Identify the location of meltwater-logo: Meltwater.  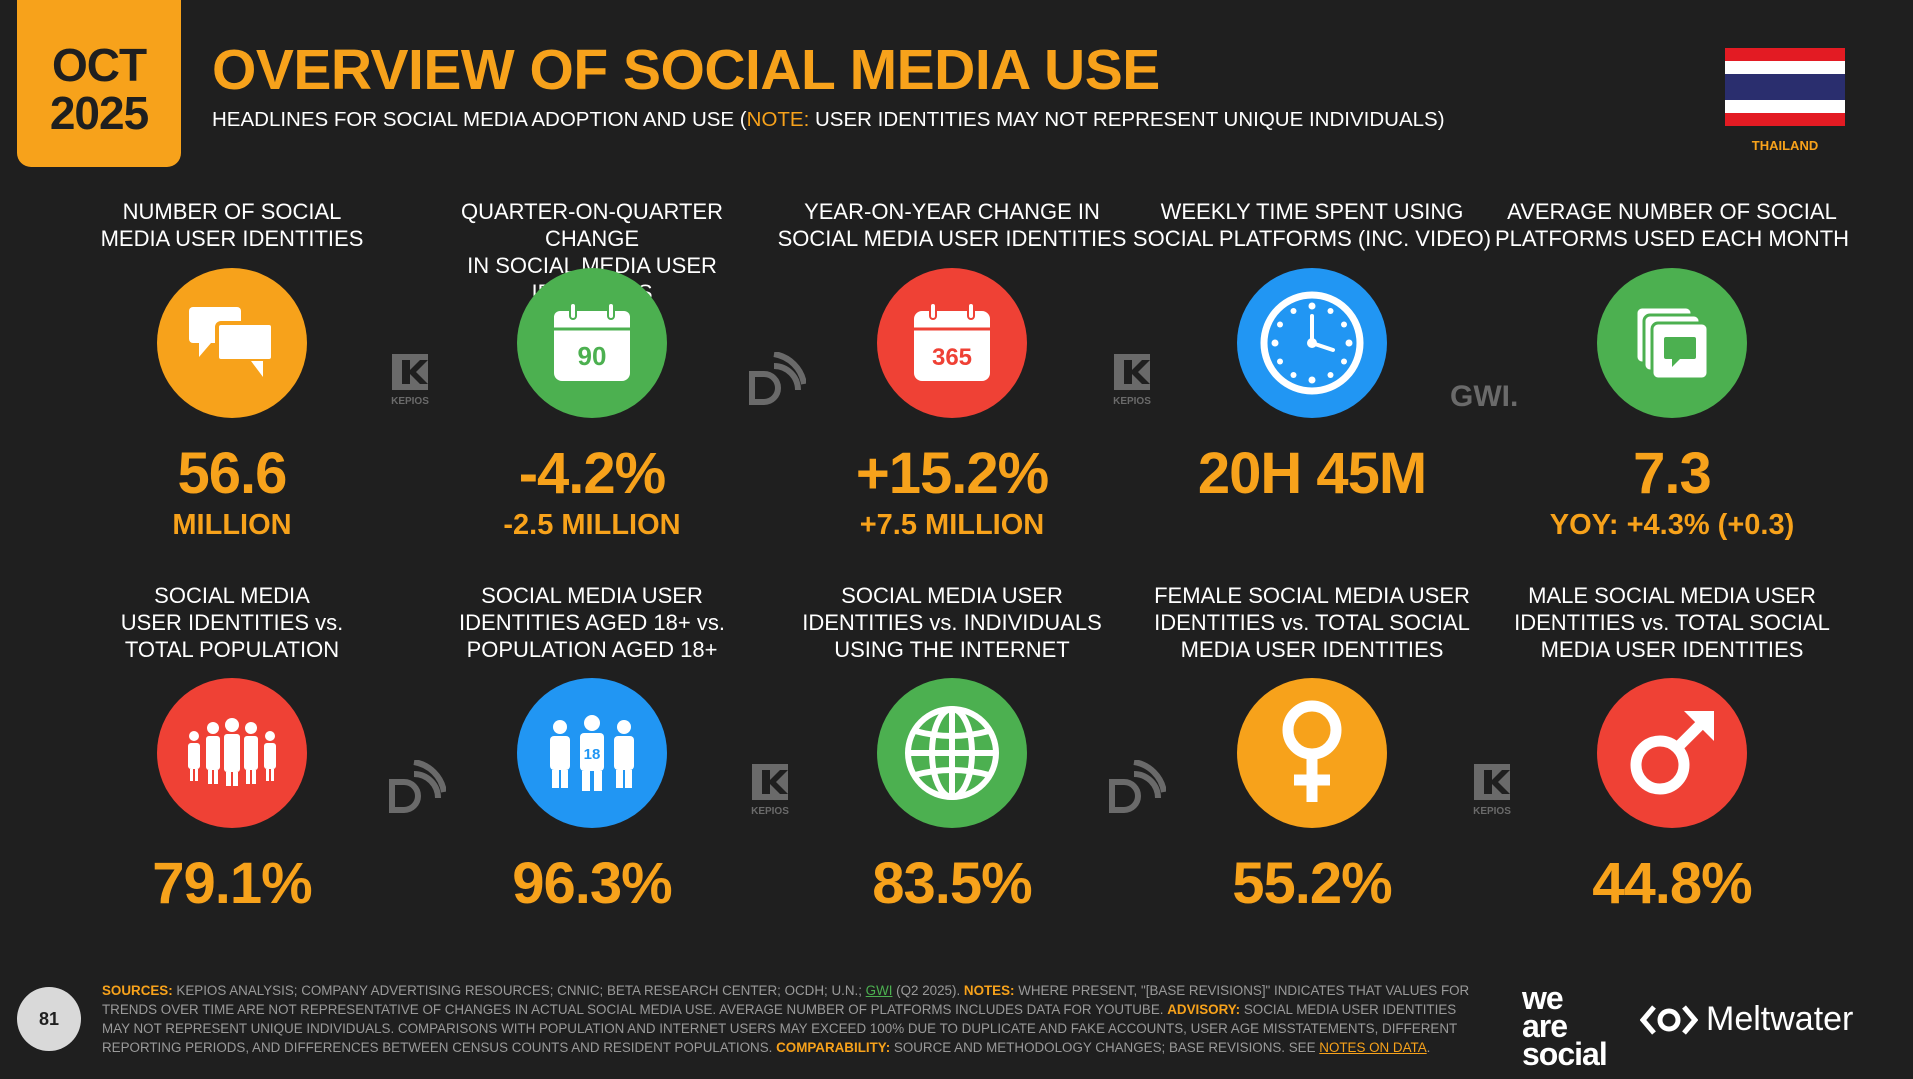
(1746, 1019).